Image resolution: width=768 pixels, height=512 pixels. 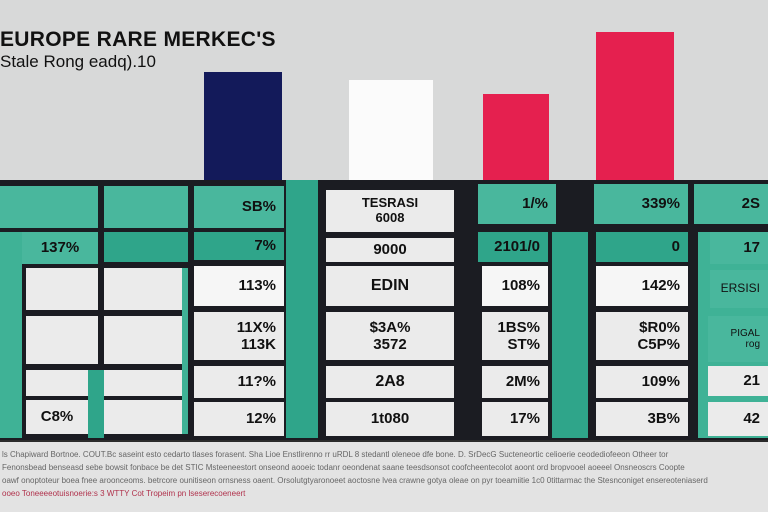 What do you see at coordinates (738, 419) in the screenshot?
I see `table-cell: 42` at bounding box center [738, 419].